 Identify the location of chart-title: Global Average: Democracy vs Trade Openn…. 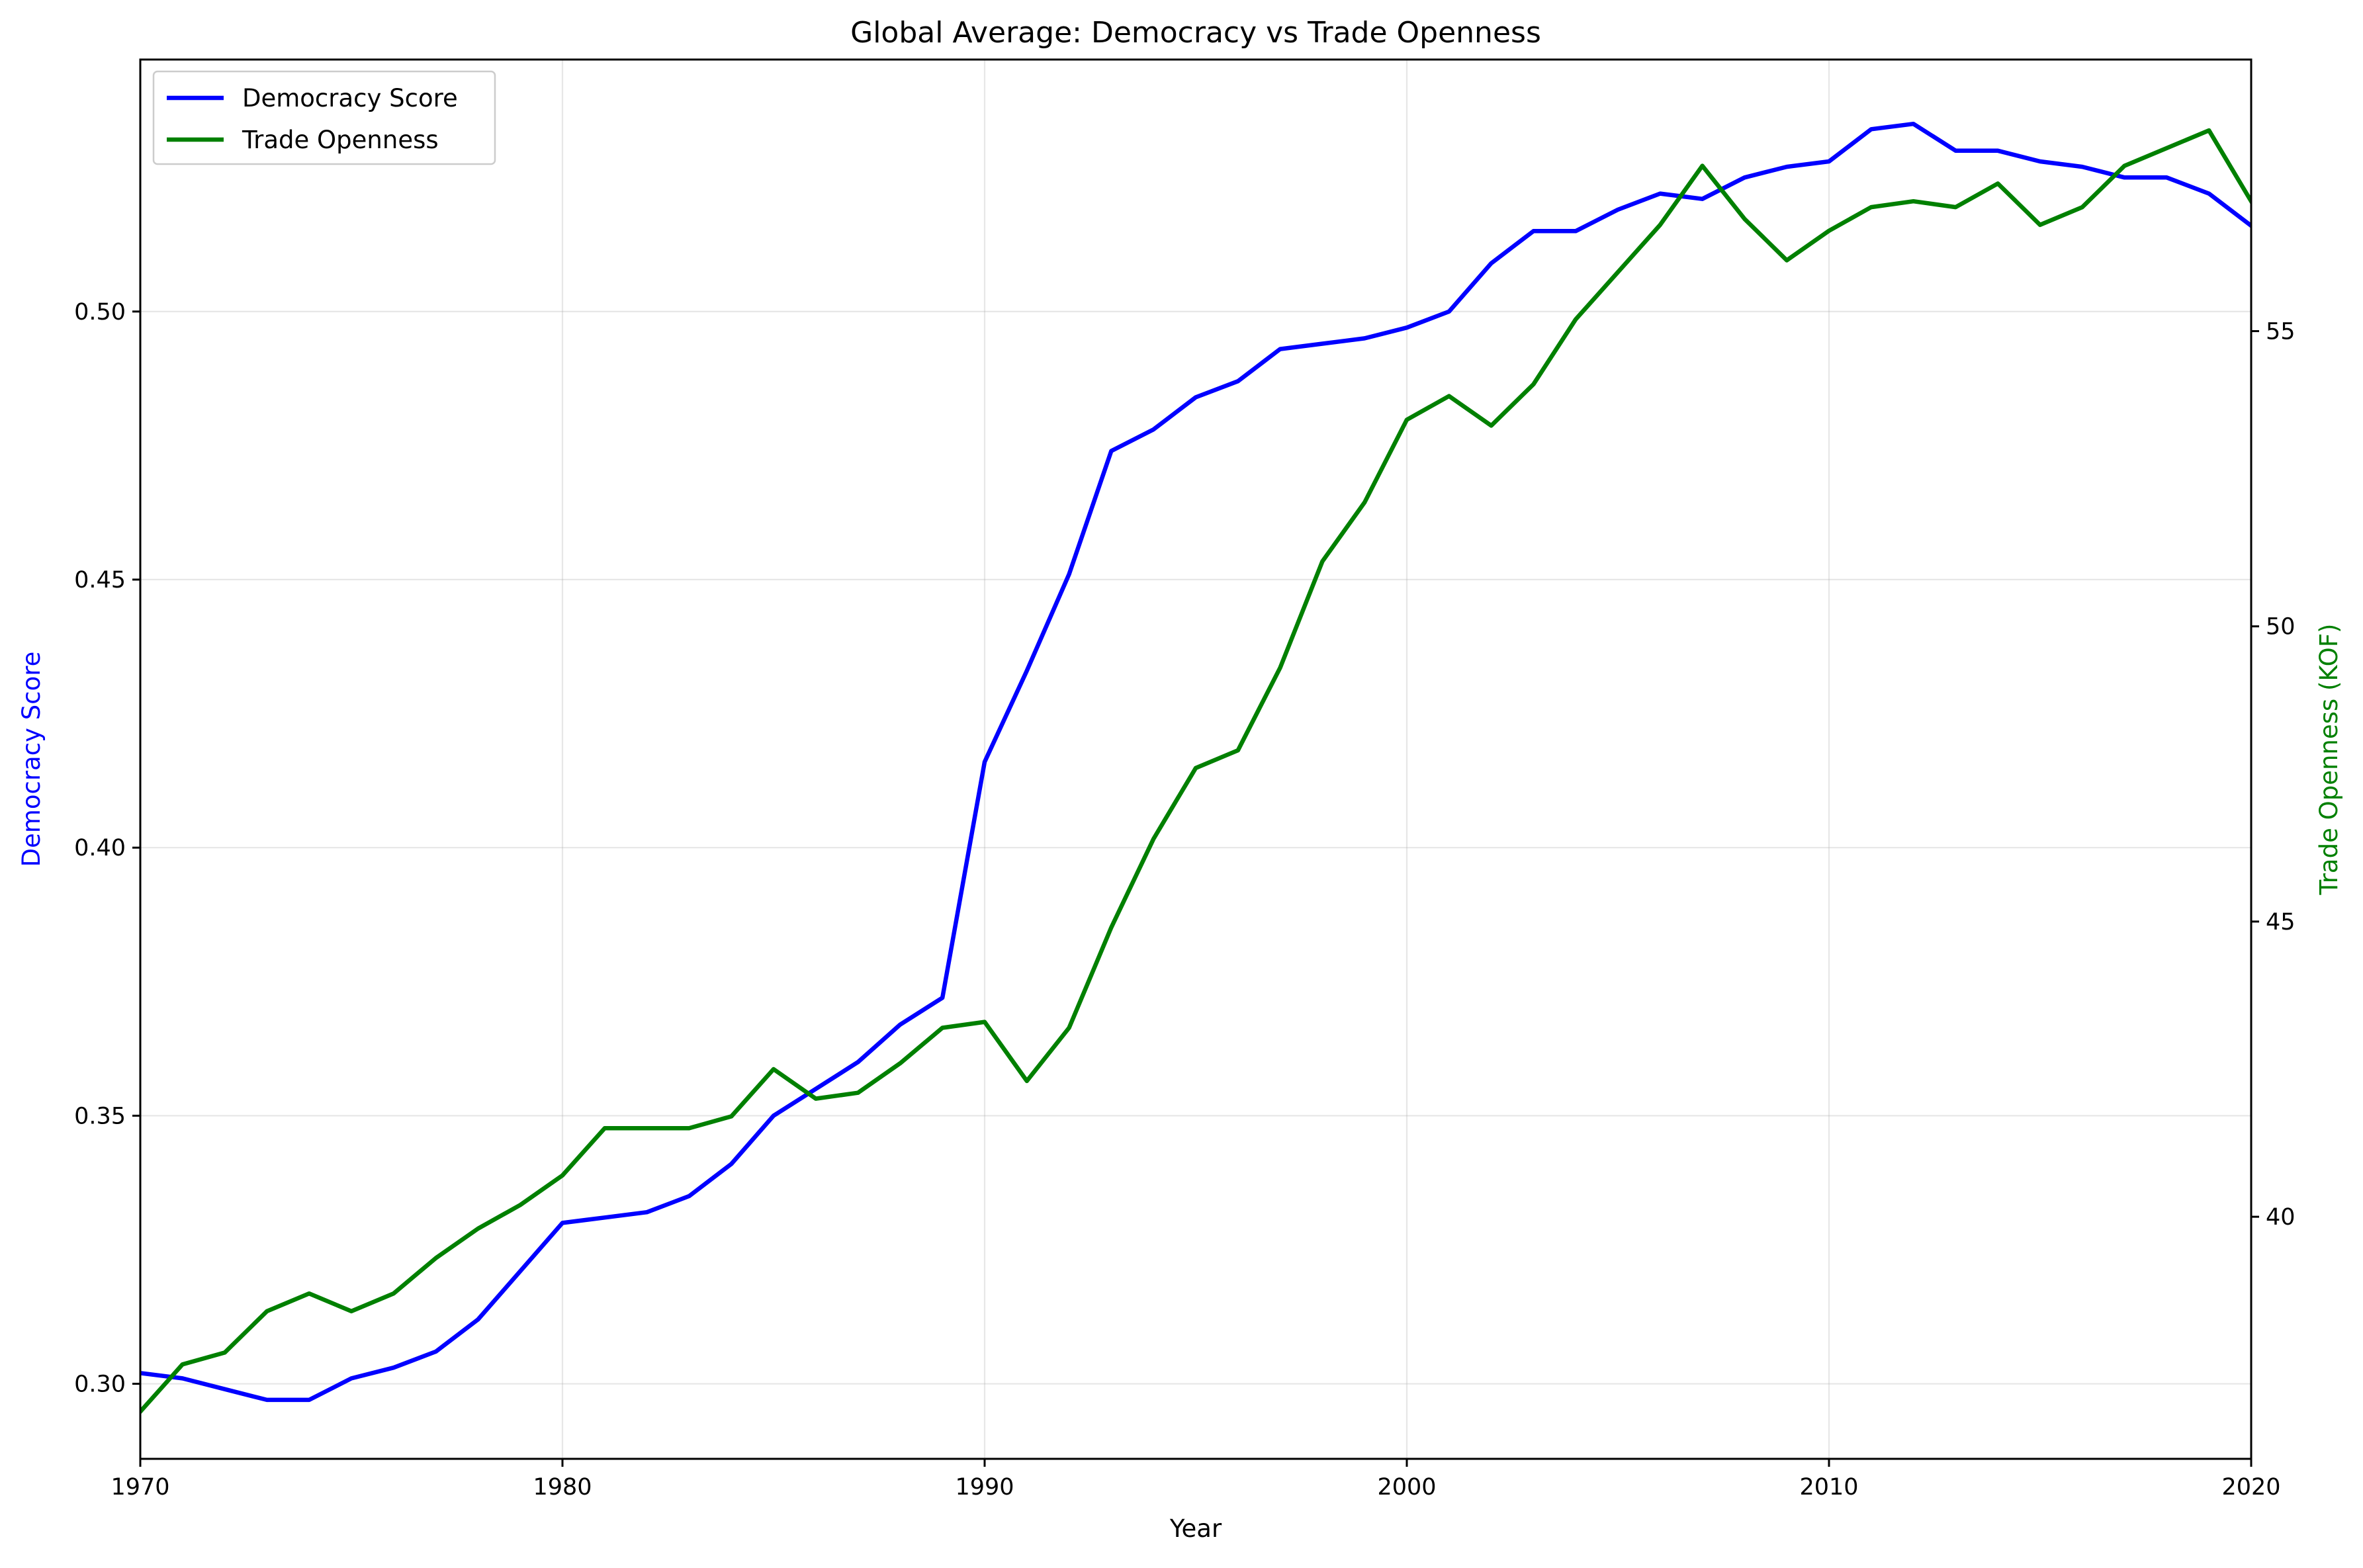
(1195, 33).